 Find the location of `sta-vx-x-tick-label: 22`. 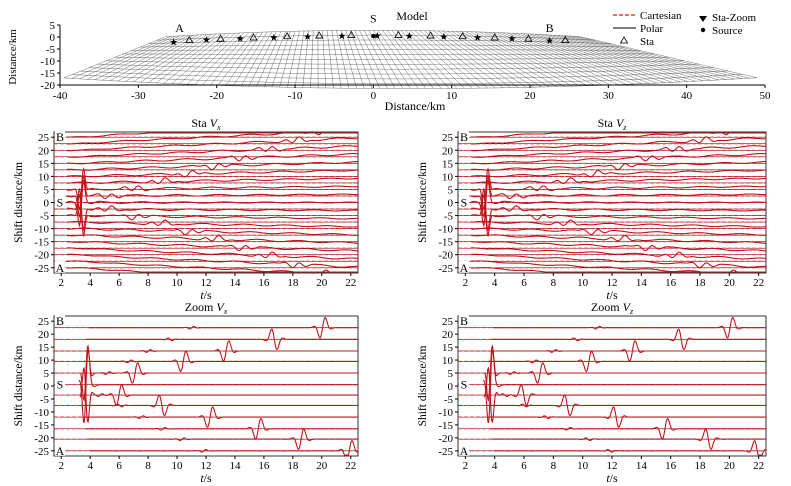

sta-vx-x-tick-label: 22 is located at coordinates (350, 283).